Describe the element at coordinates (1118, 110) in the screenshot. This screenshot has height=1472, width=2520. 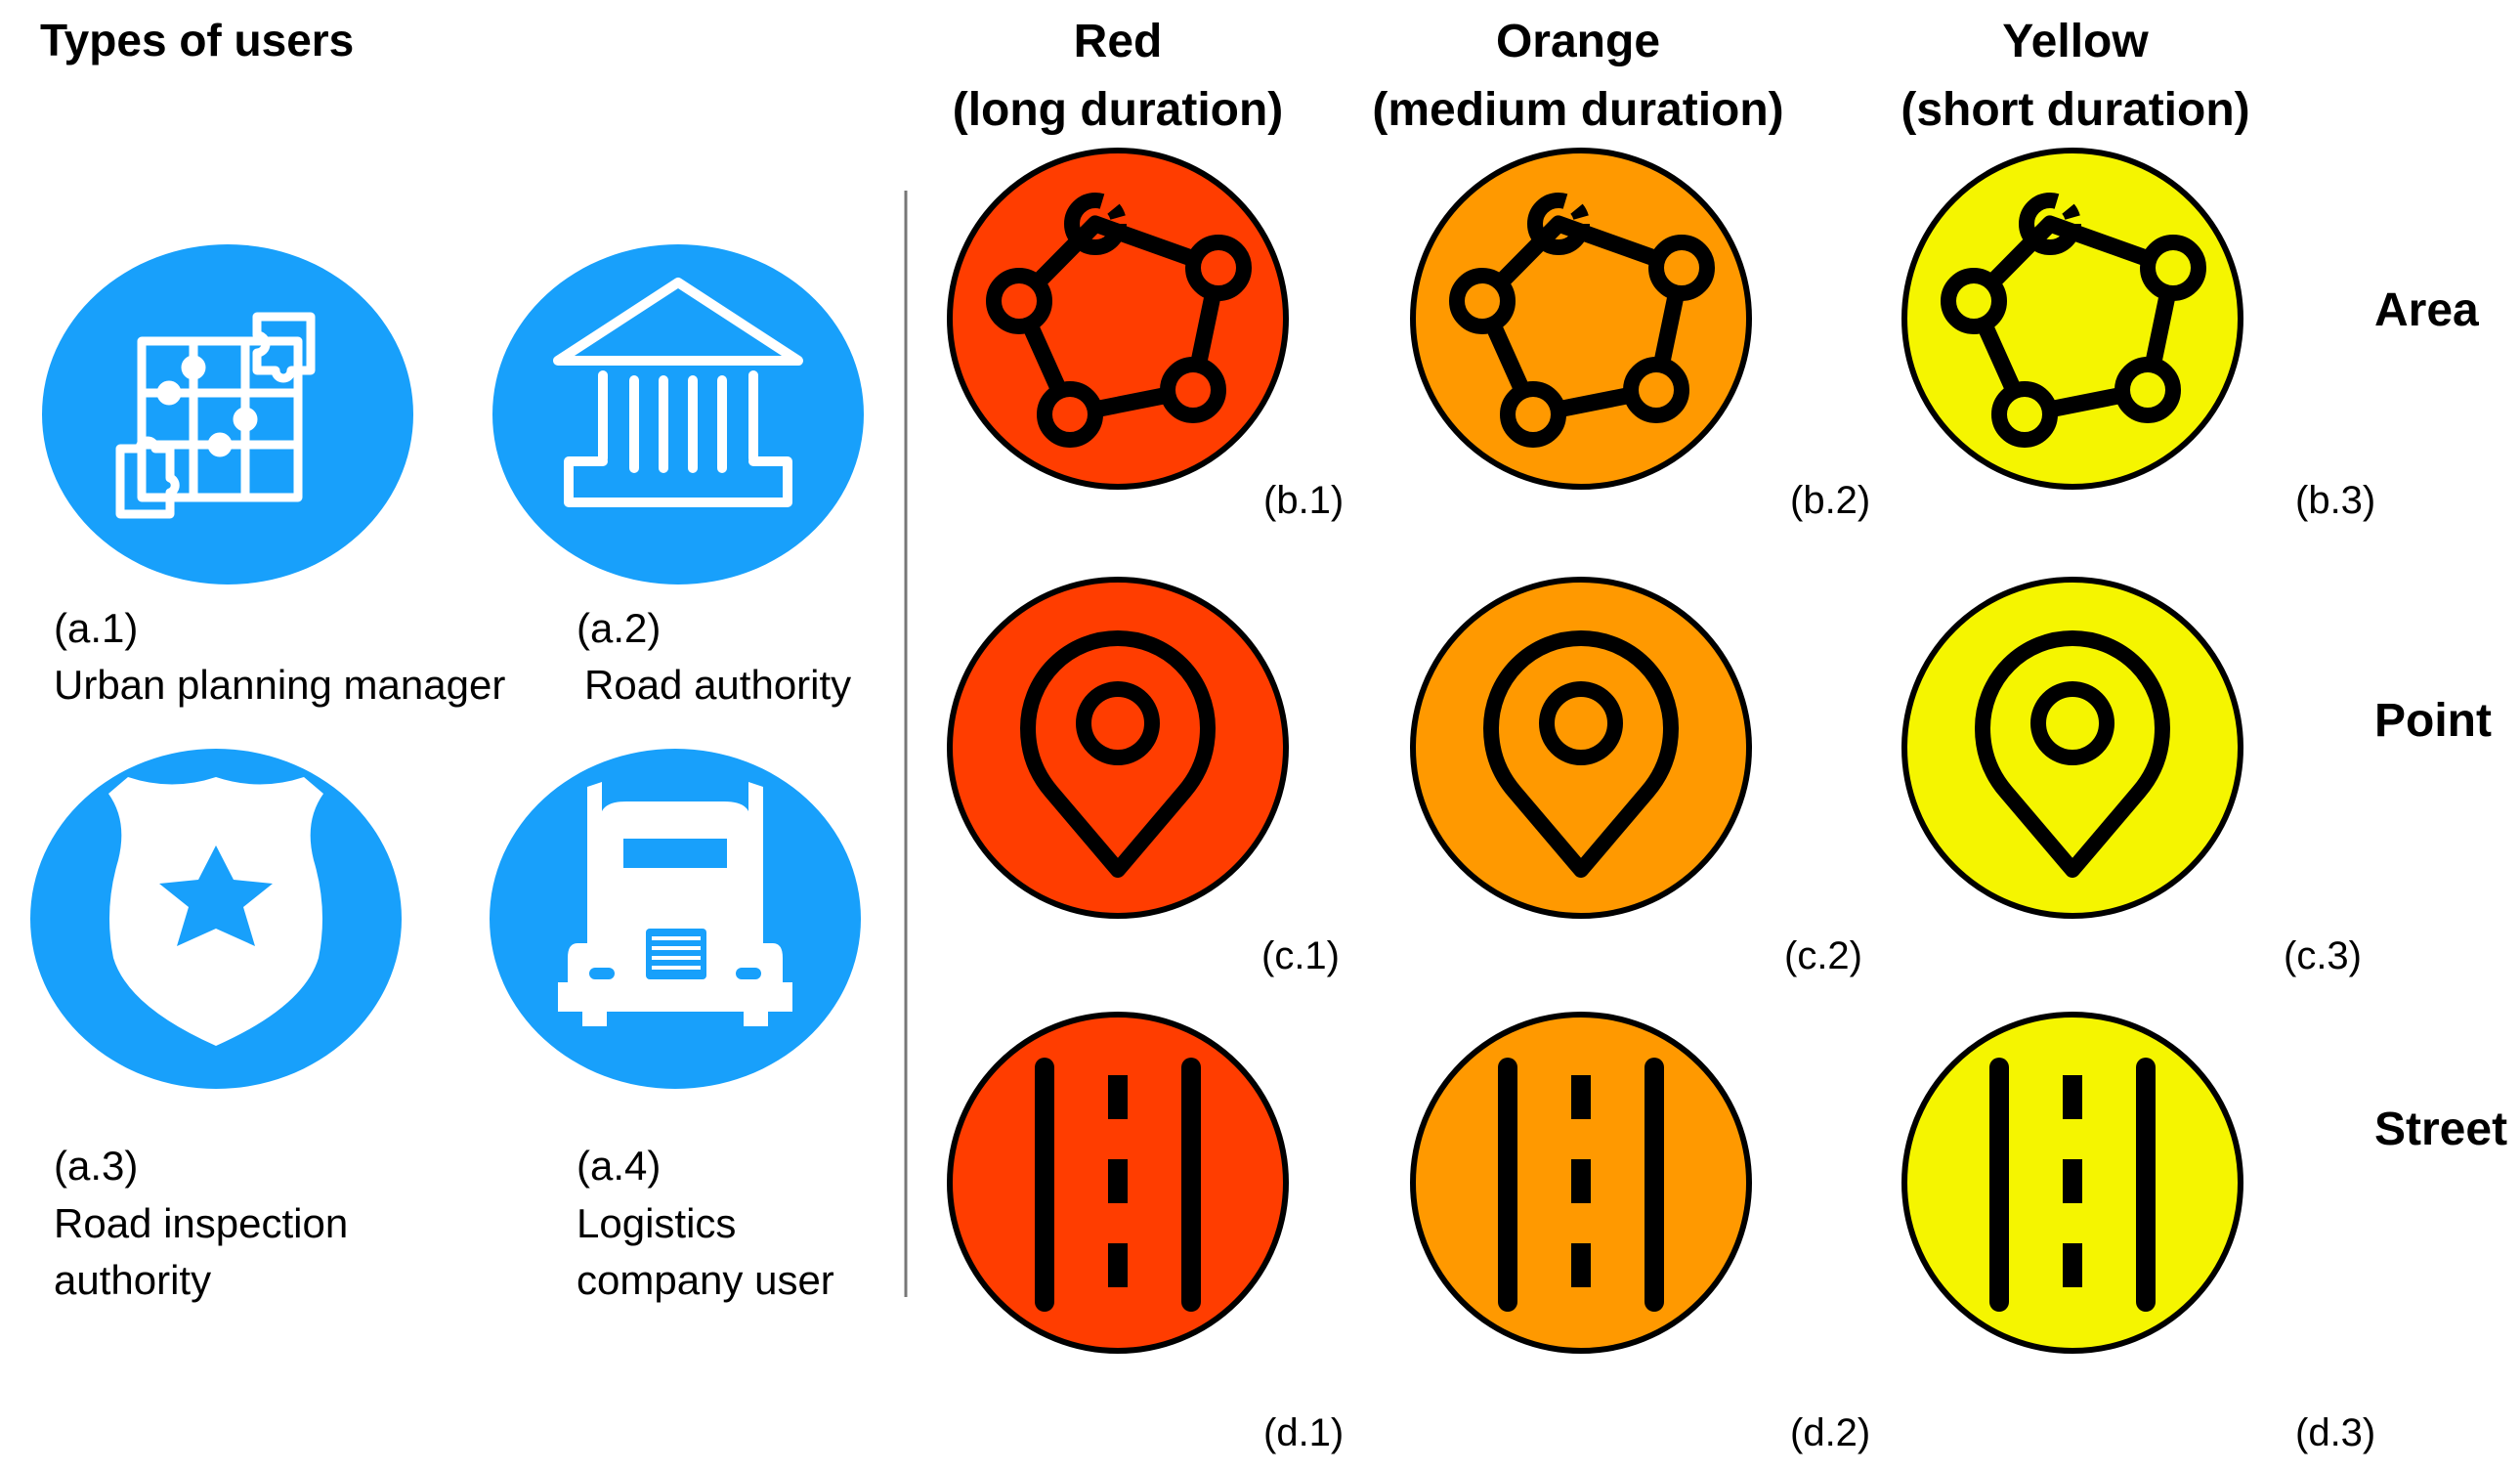
I see `column-header-red-line2: (long duration)` at that location.